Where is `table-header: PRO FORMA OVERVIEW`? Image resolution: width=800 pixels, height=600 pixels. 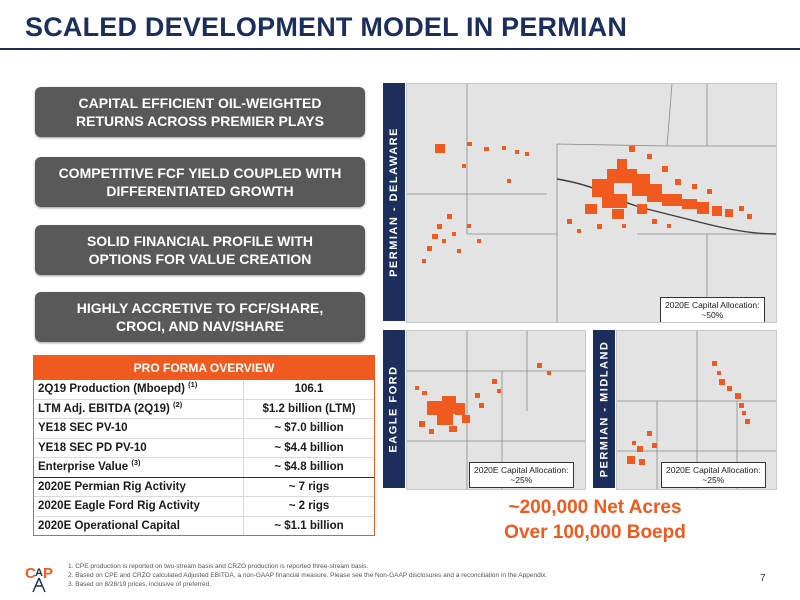
table-header: PRO FORMA OVERVIEW is located at coordinates (204, 368).